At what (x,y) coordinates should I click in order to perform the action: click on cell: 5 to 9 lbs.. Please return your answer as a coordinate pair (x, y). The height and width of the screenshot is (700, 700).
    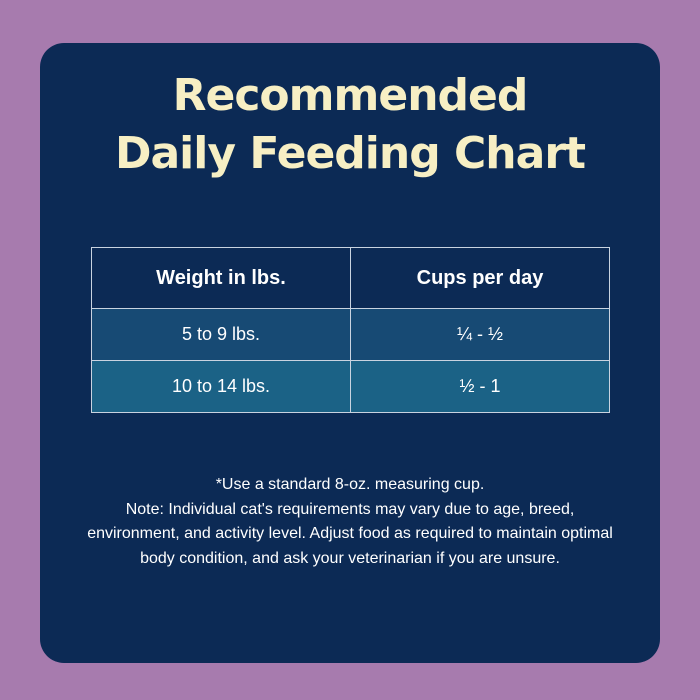
    Looking at the image, I should click on (221, 334).